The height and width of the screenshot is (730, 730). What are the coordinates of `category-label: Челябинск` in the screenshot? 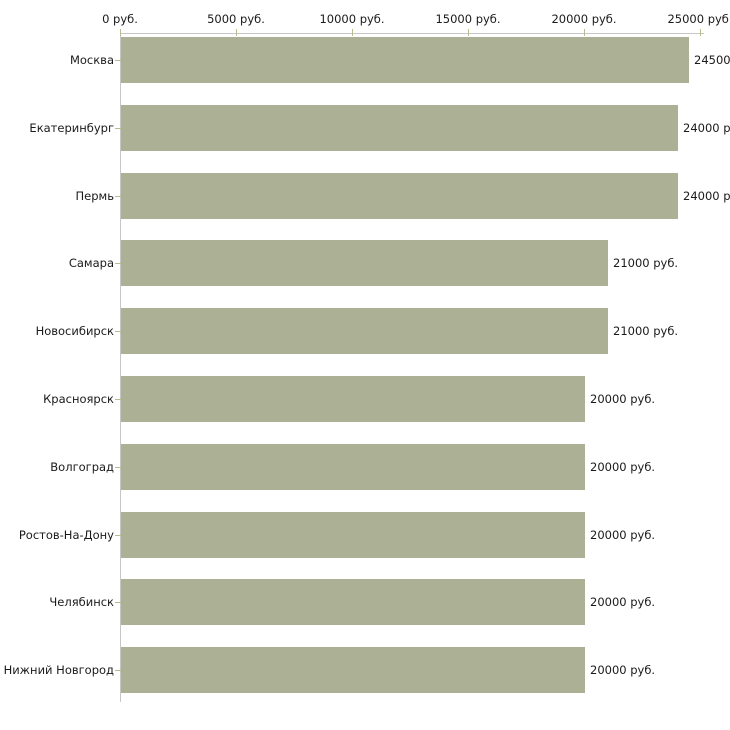 It's located at (81, 602).